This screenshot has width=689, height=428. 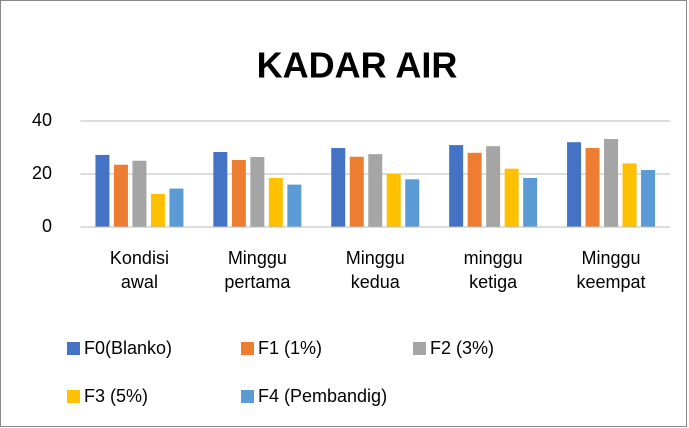 What do you see at coordinates (462, 348) in the screenshot?
I see `legend-label: F2 (3%)` at bounding box center [462, 348].